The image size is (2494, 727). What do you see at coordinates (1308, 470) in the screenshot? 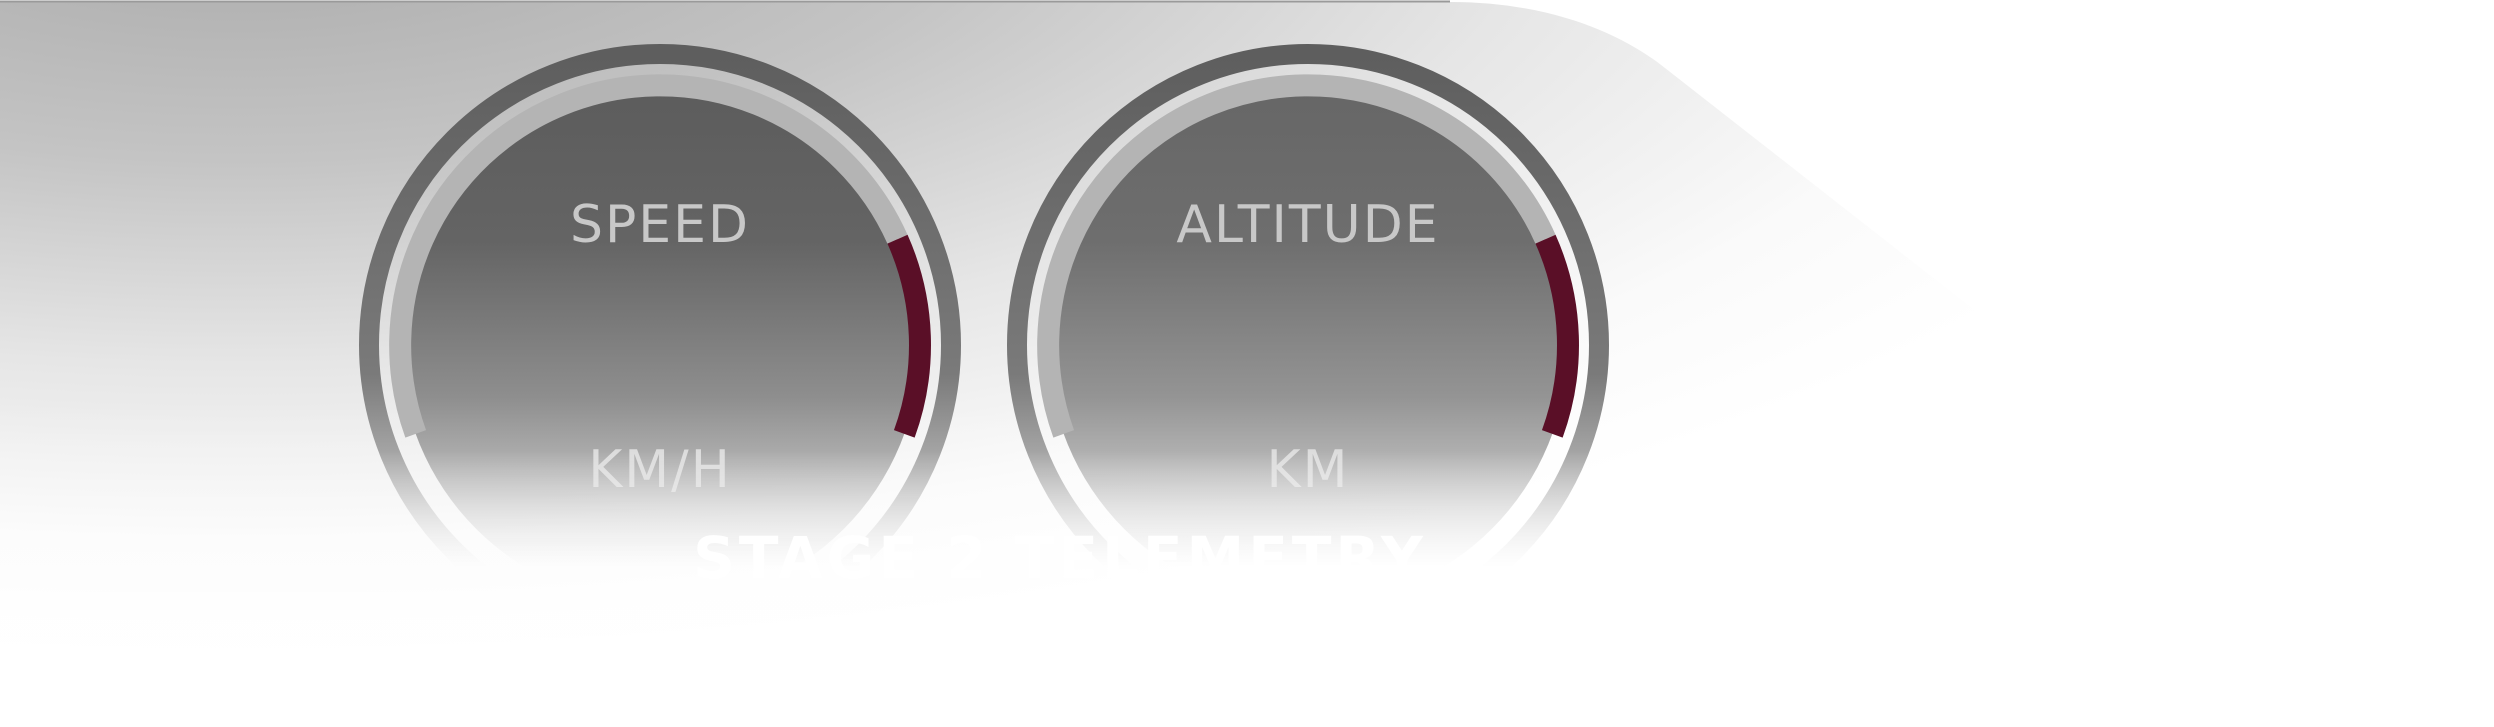
I see `gauge-unit-altitude: KM` at bounding box center [1308, 470].